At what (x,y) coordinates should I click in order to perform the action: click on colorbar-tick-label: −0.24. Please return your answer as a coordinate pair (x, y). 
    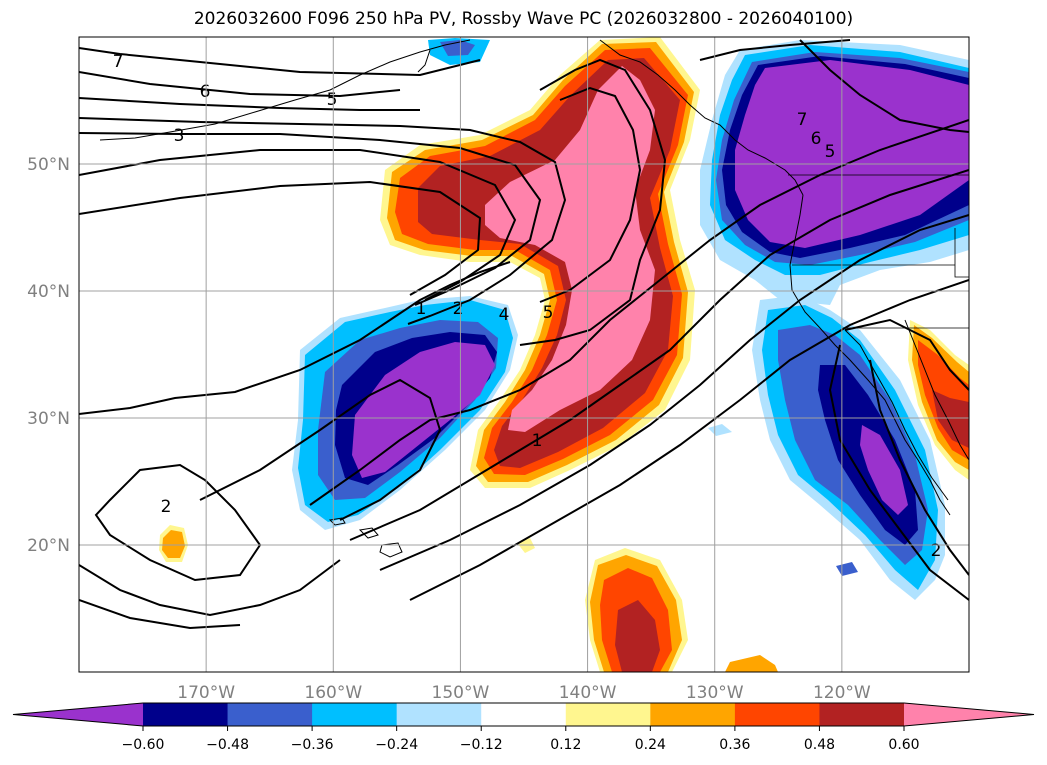
    Looking at the image, I should click on (396, 745).